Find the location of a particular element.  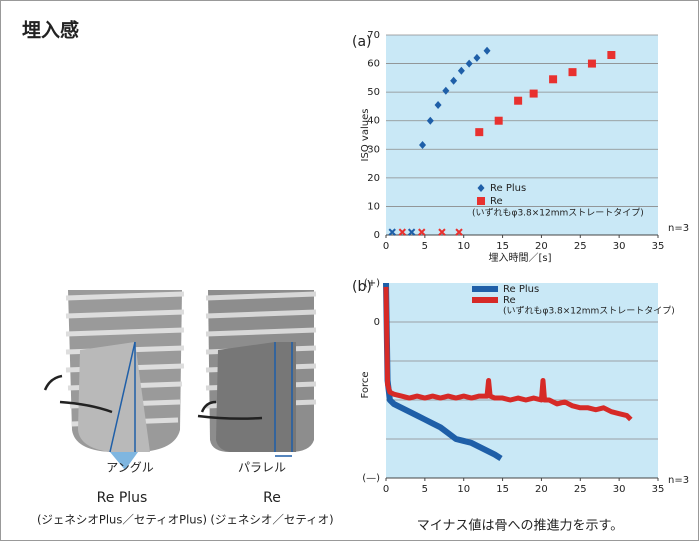

y-tick-label: 20 is located at coordinates (373, 178).